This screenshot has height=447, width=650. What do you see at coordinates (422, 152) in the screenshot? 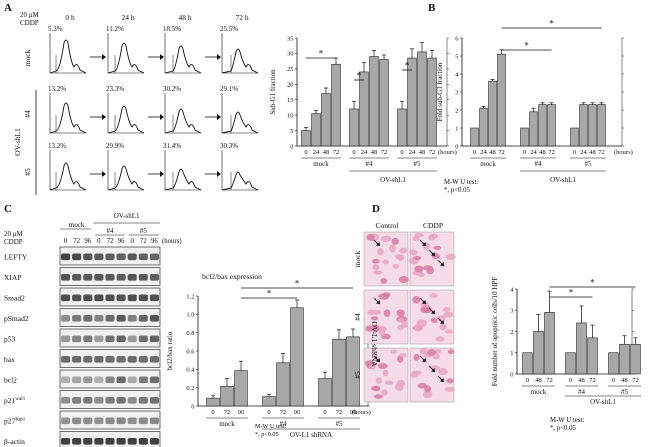
I see `x-tick-label: 48` at bounding box center [422, 152].